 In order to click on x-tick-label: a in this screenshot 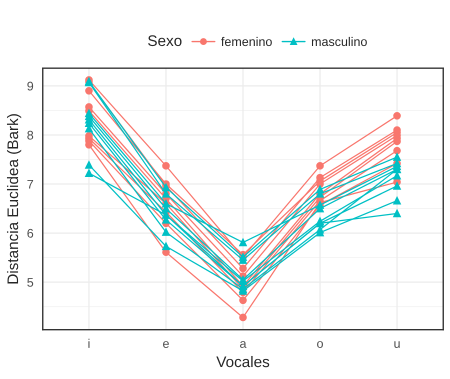, I will do `click(243, 344)`.